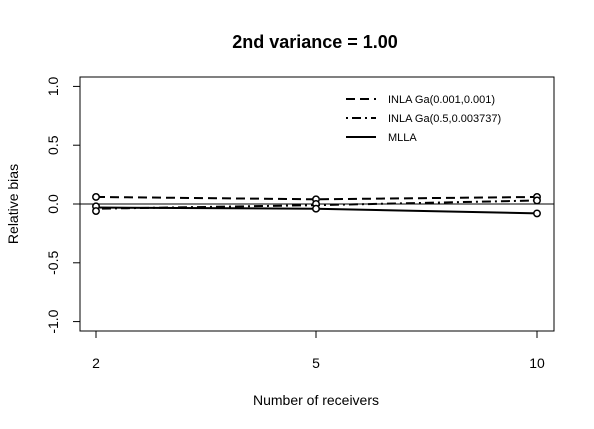 The width and height of the screenshot is (594, 429). I want to click on legend-item-2: INLA Ga(0.5,0.003737), so click(423, 119).